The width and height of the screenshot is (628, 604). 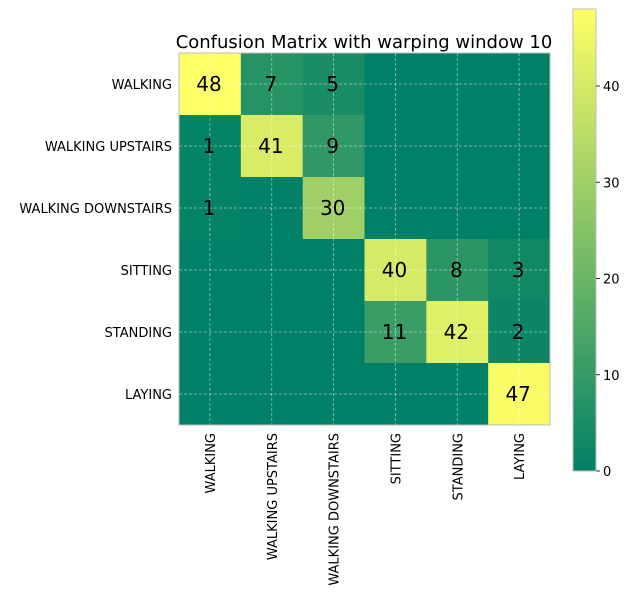 I want to click on cell-value-label: 42, so click(x=456, y=332).